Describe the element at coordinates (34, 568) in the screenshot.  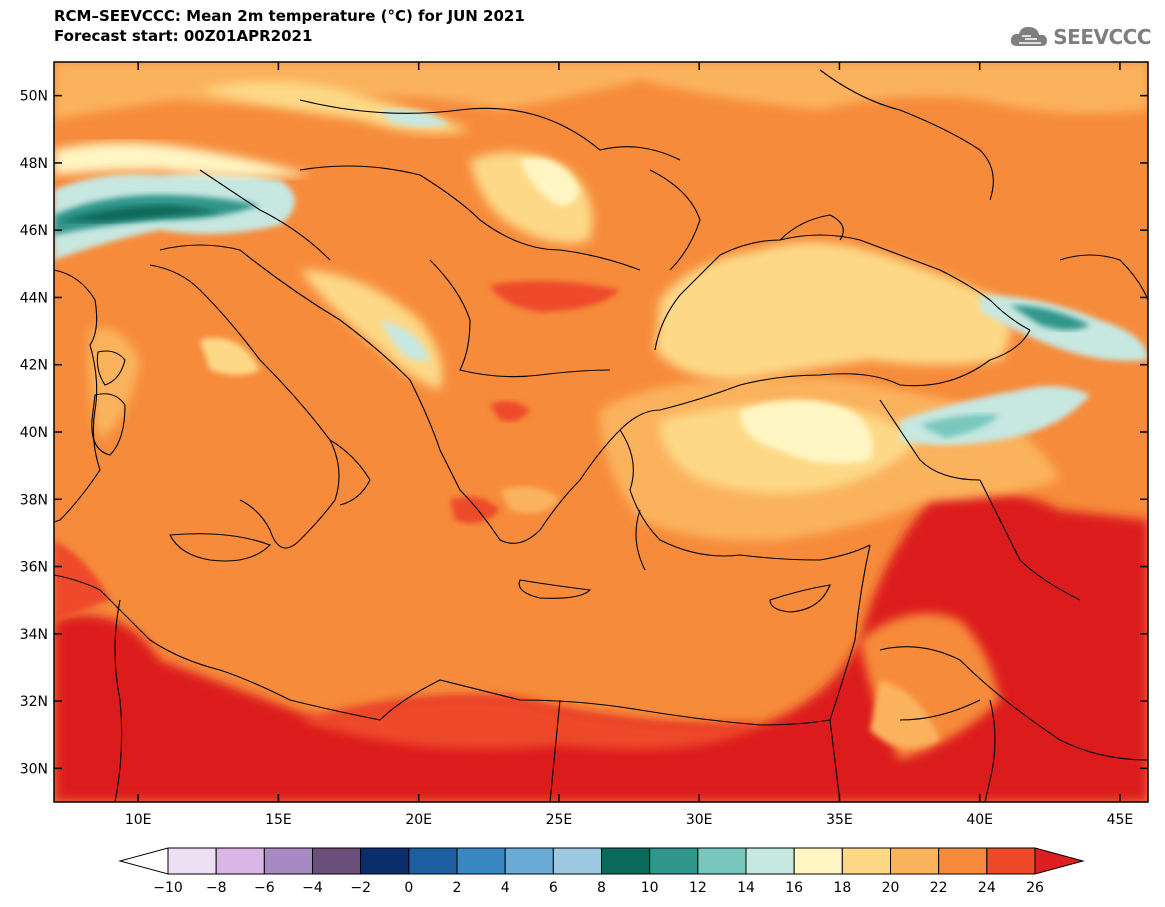
I see `lat-tick-label: 36N` at that location.